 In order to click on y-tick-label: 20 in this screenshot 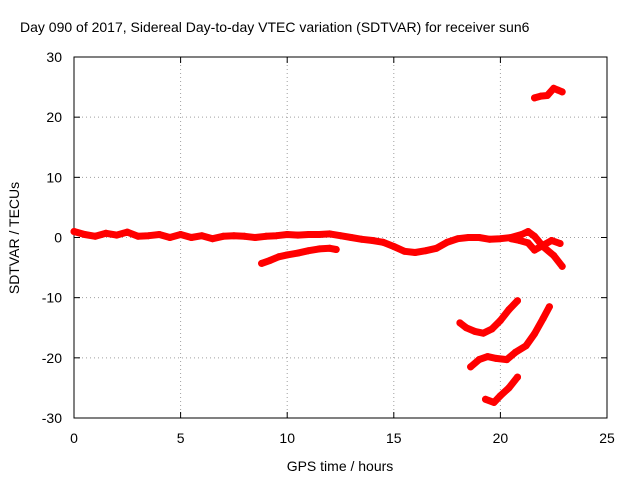, I will do `click(54, 117)`.